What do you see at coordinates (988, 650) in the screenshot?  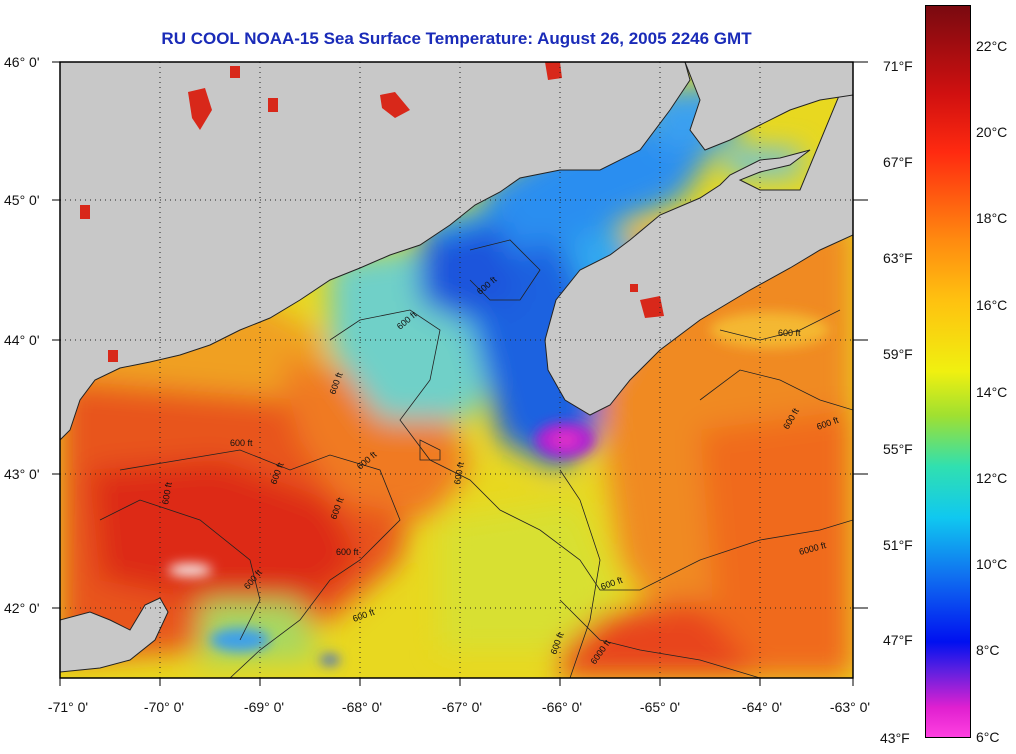 I see `celsius-label: 8°C` at bounding box center [988, 650].